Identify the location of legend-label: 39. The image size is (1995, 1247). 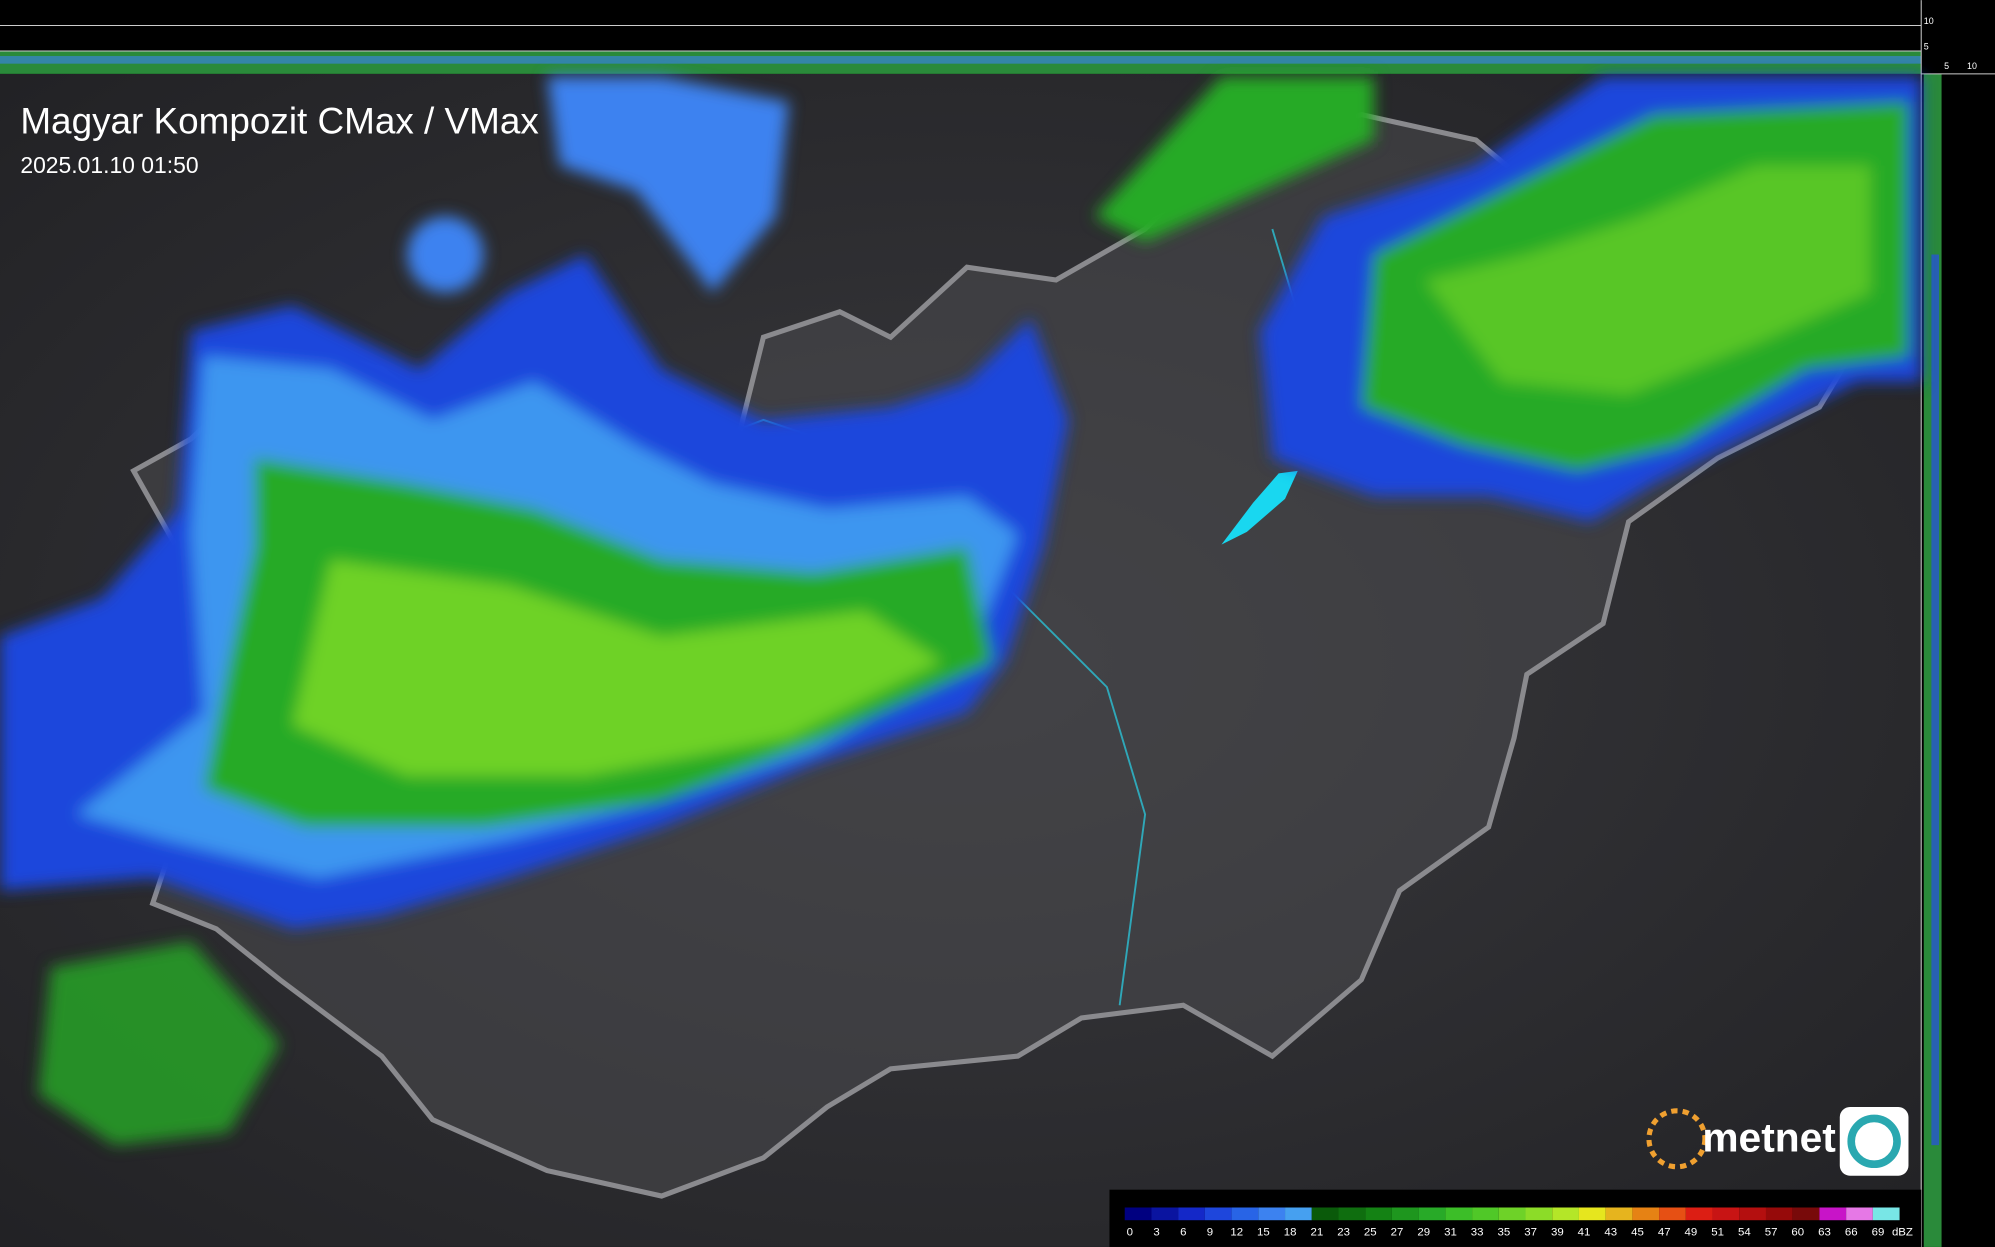
(1557, 1232).